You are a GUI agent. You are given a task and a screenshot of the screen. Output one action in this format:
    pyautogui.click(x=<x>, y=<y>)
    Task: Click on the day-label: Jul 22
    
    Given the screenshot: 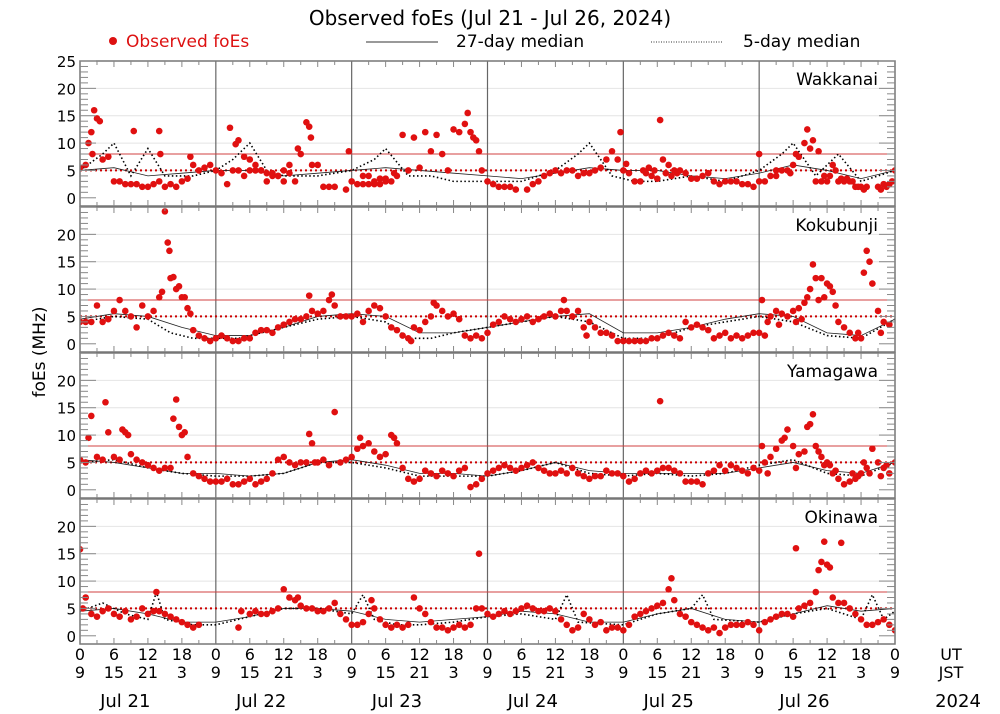 What is the action you would take?
    pyautogui.click(x=260, y=701)
    